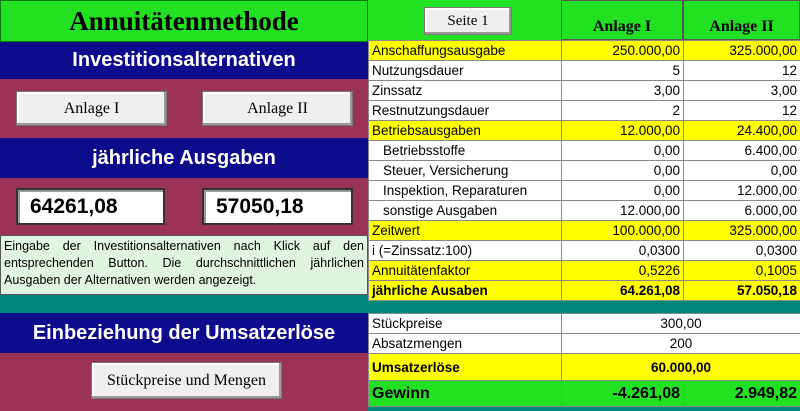 The height and width of the screenshot is (411, 800). What do you see at coordinates (465, 130) in the screenshot?
I see `row-label: Betriebsausgaben` at bounding box center [465, 130].